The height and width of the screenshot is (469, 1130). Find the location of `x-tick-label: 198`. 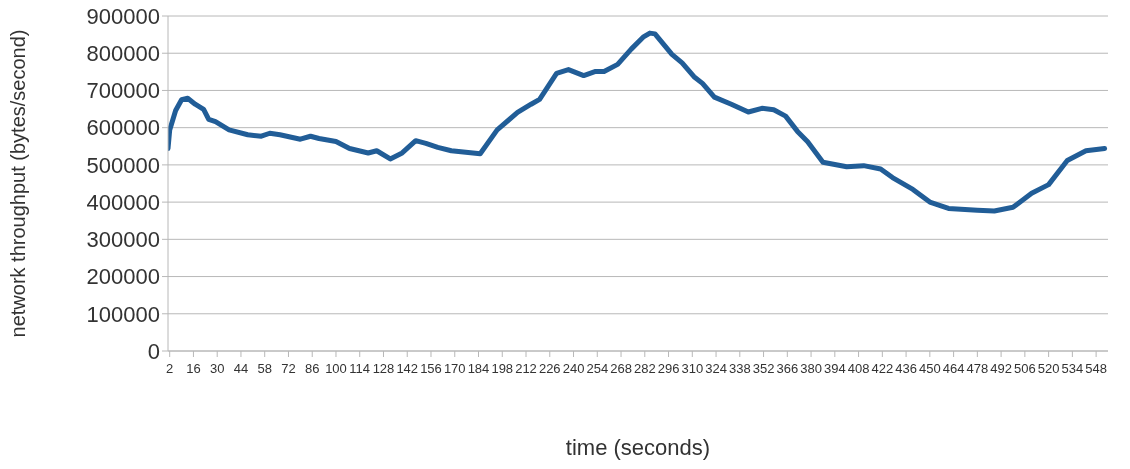

x-tick-label: 198 is located at coordinates (502, 368).